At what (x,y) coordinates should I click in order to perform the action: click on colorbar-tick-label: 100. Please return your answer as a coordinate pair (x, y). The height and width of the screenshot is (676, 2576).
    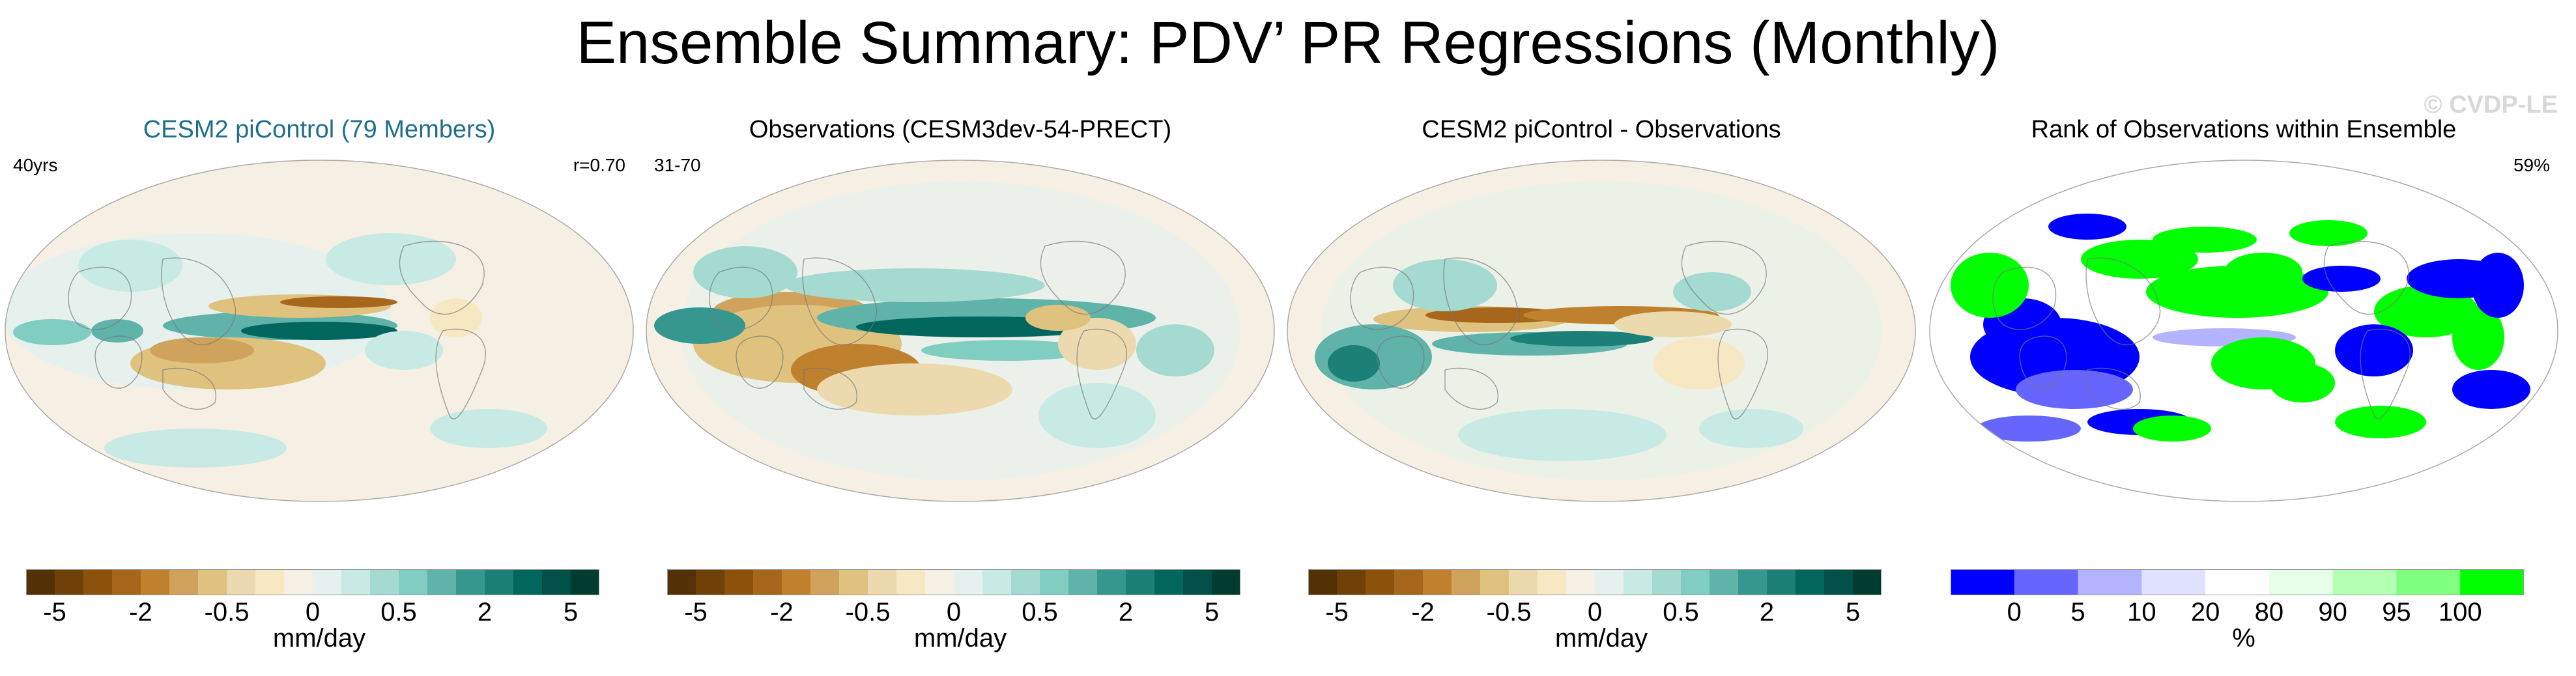
    Looking at the image, I should click on (2460, 612).